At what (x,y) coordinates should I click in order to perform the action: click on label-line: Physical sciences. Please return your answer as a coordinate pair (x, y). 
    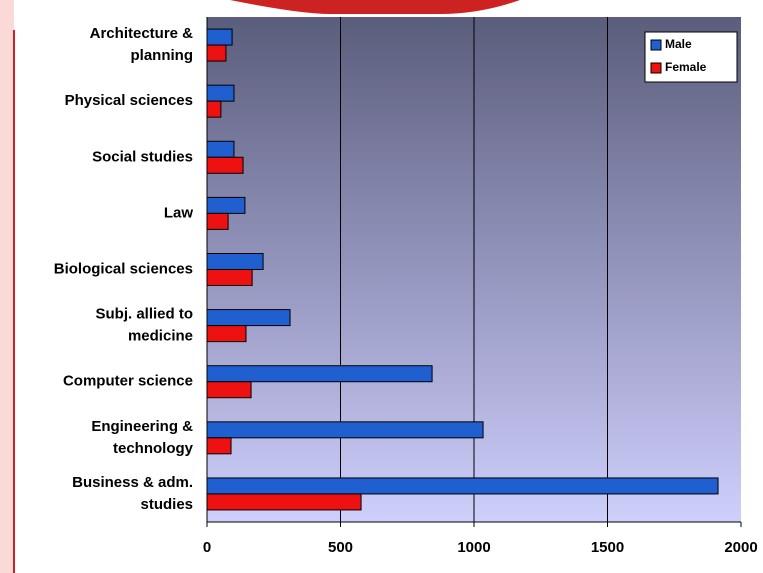
    Looking at the image, I should click on (129, 100).